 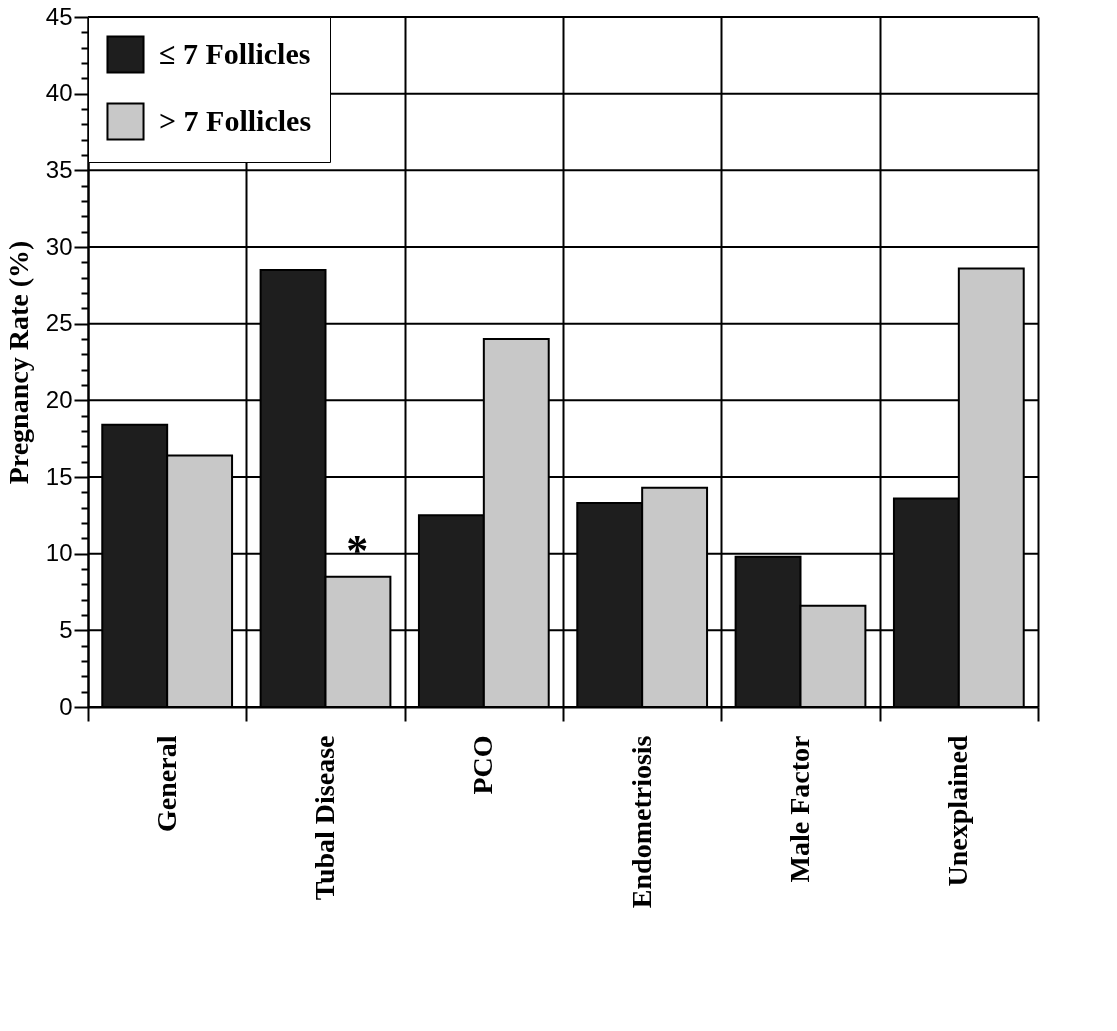 What do you see at coordinates (66, 706) in the screenshot?
I see `y-tick-label: 0` at bounding box center [66, 706].